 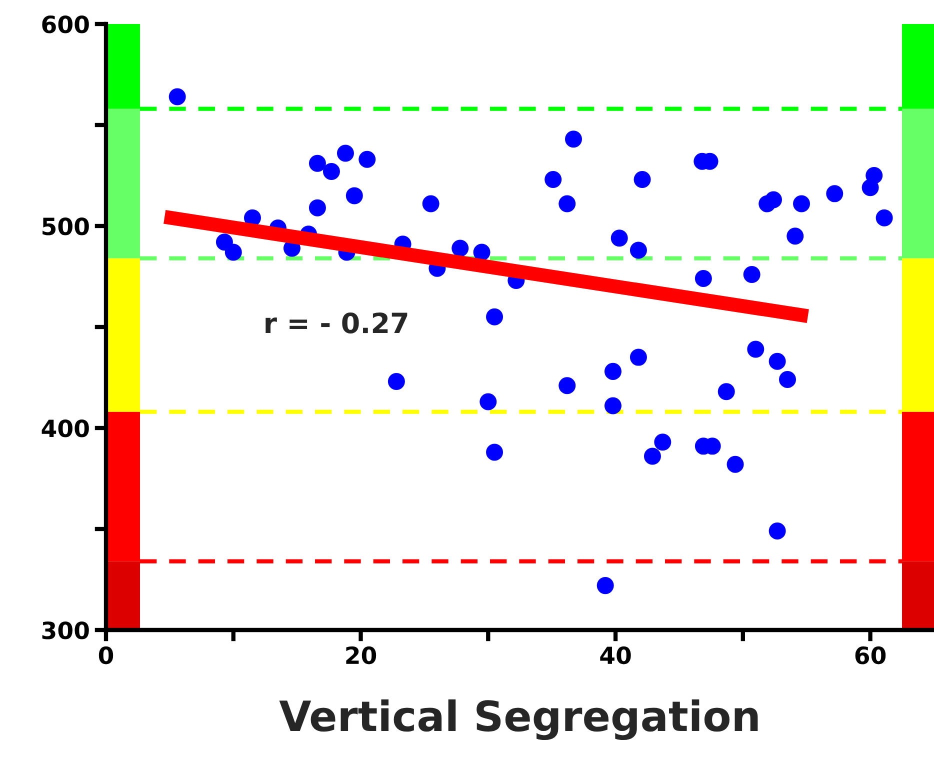 What do you see at coordinates (65, 428) in the screenshot?
I see `y-tick-label: 400` at bounding box center [65, 428].